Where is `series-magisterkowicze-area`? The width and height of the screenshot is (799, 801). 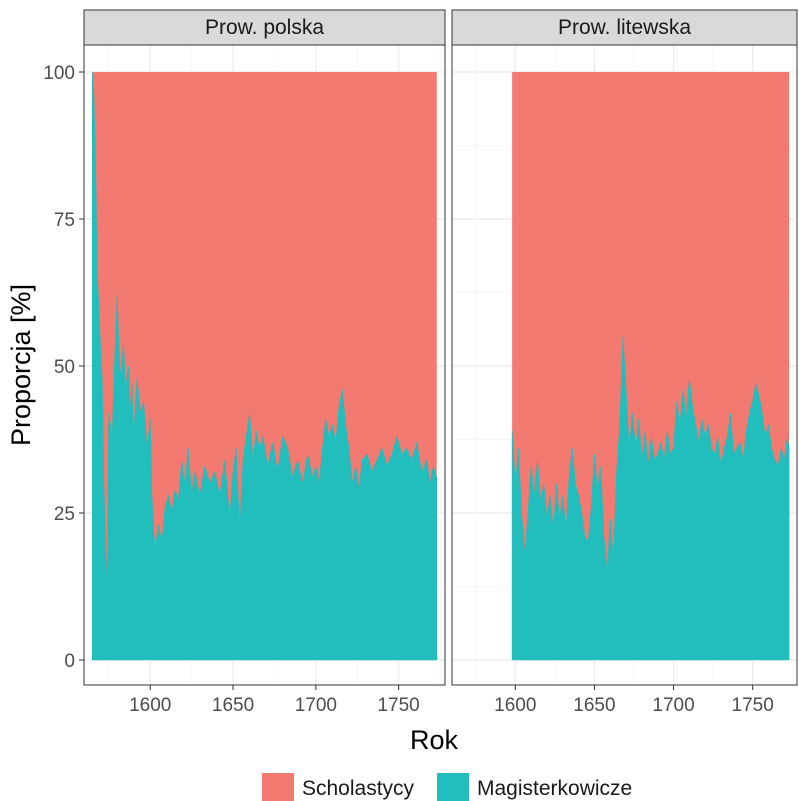 series-magisterkowicze-area is located at coordinates (650, 498).